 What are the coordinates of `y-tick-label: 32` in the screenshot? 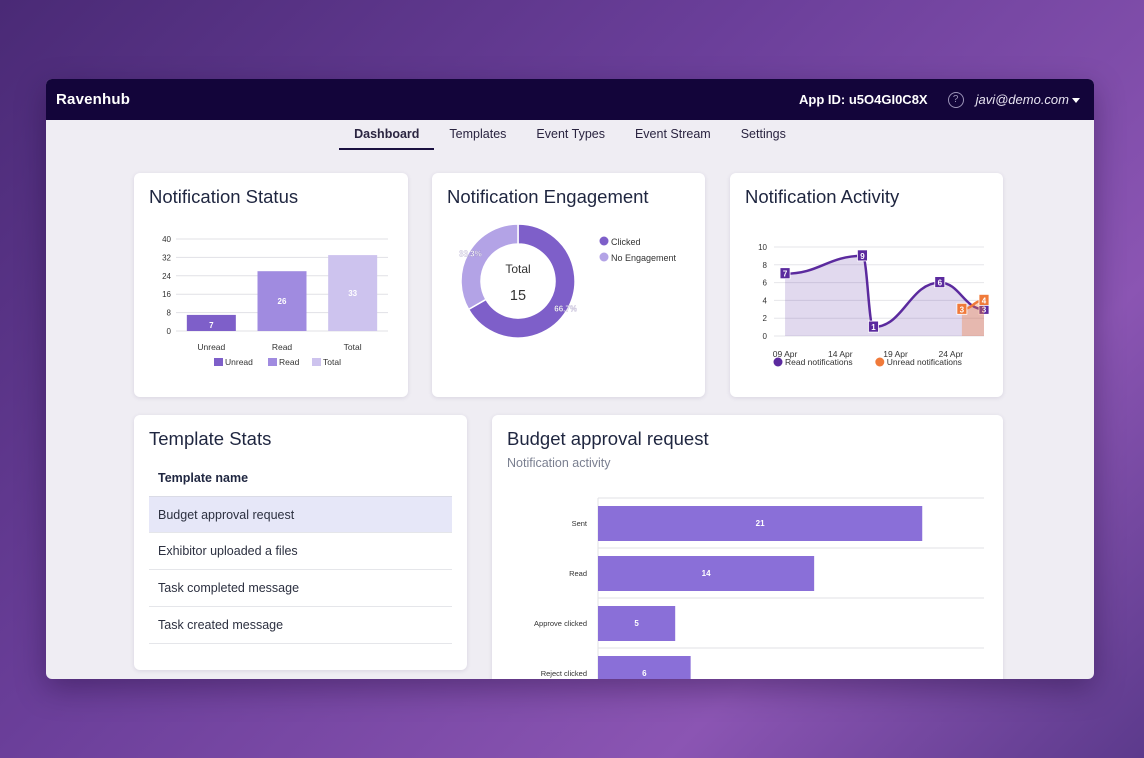 It's located at (166, 257).